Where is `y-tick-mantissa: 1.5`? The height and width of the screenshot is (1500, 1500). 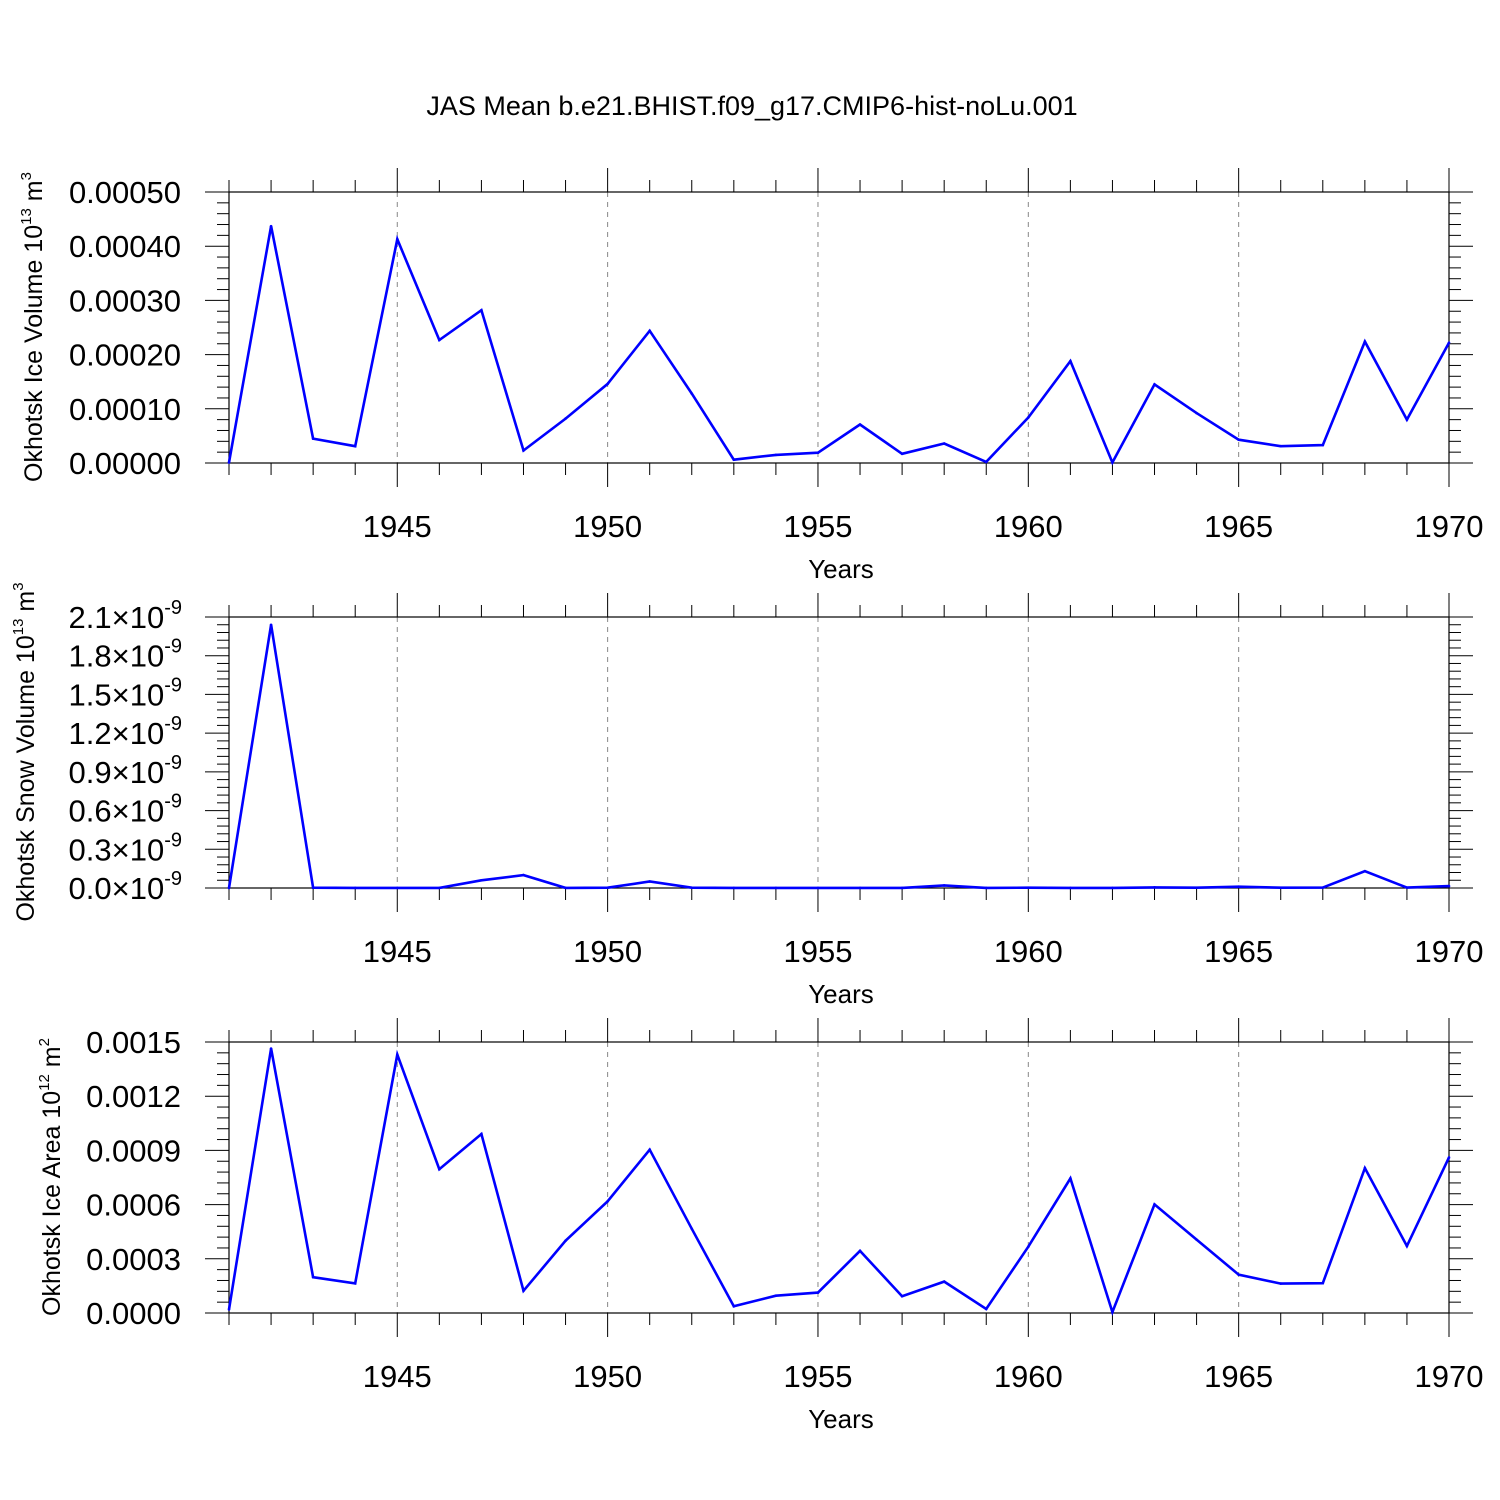 y-tick-mantissa: 1.5 is located at coordinates (90, 694).